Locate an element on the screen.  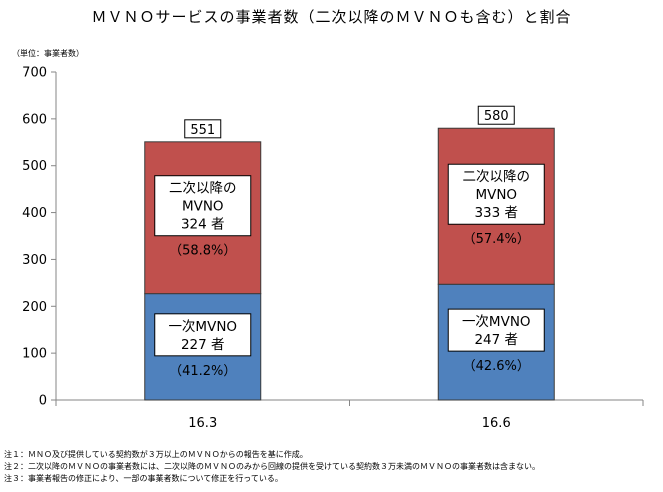
segment-label-line: 227 者 is located at coordinates (203, 345).